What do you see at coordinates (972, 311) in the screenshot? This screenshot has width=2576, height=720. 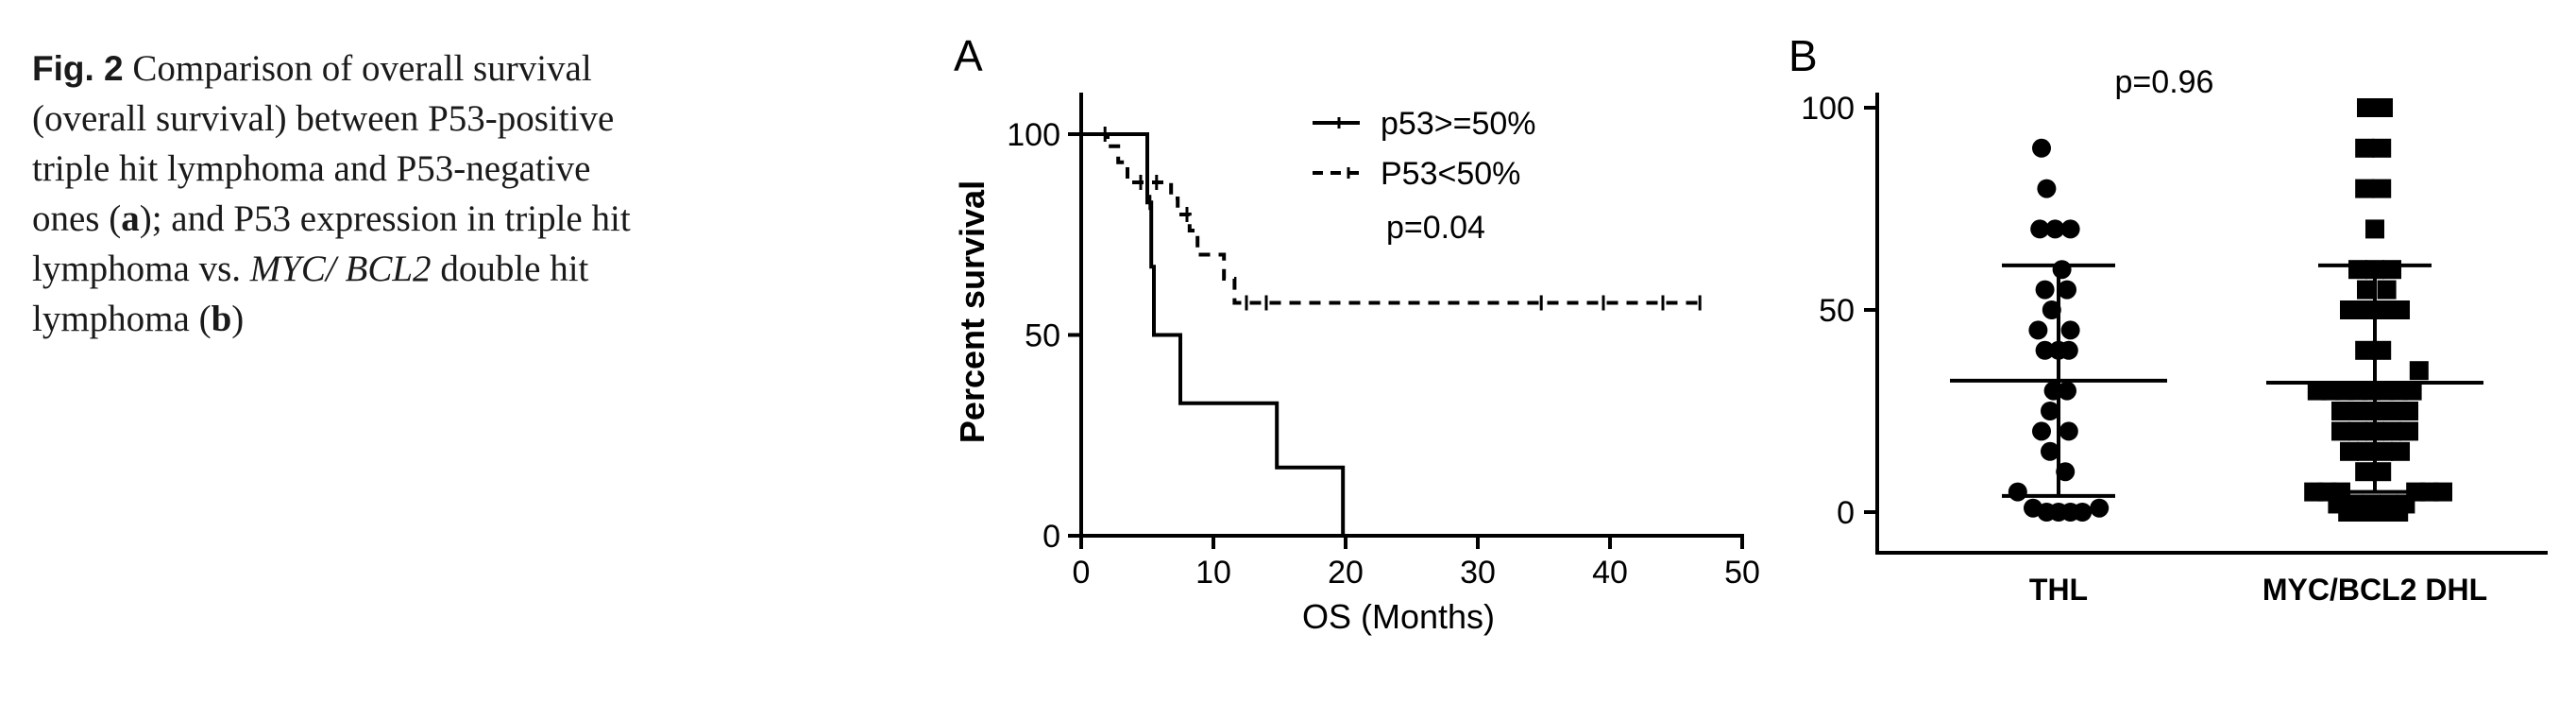 I see `panel-a-y-axis-label: Percent survival` at bounding box center [972, 311].